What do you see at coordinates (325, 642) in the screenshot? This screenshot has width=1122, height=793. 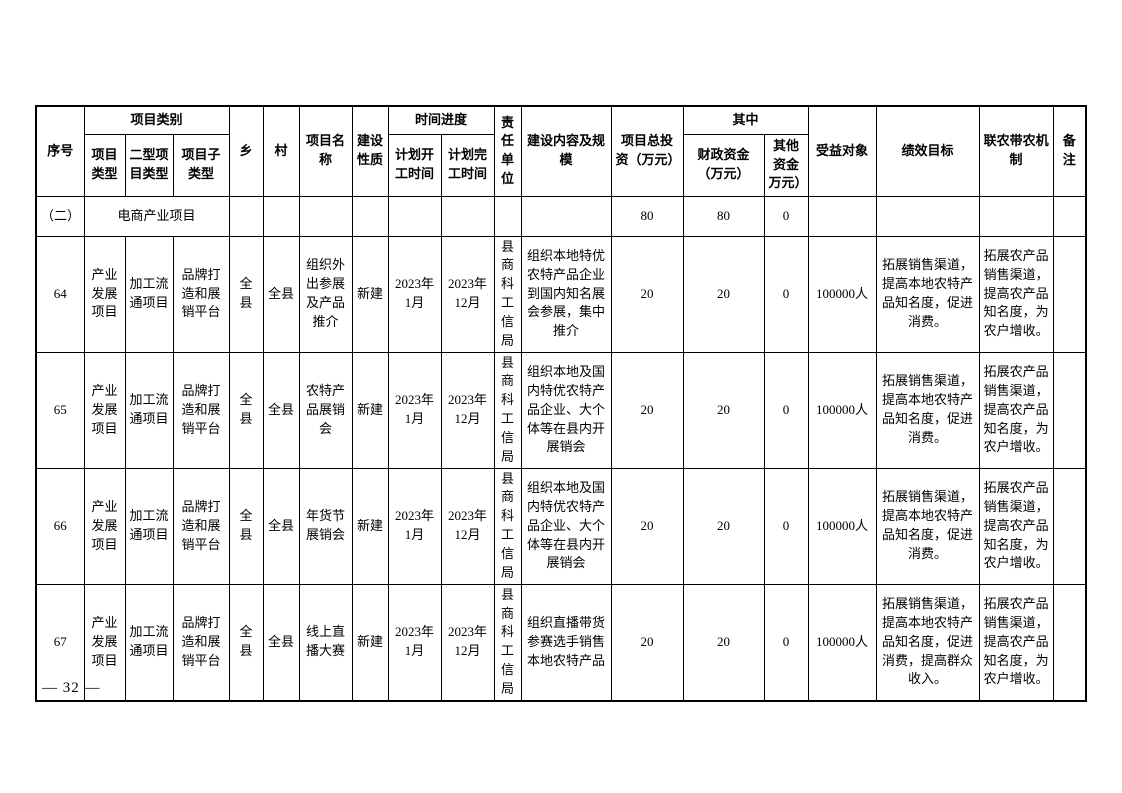 I see `cell-project-name: 线上直播大赛` at bounding box center [325, 642].